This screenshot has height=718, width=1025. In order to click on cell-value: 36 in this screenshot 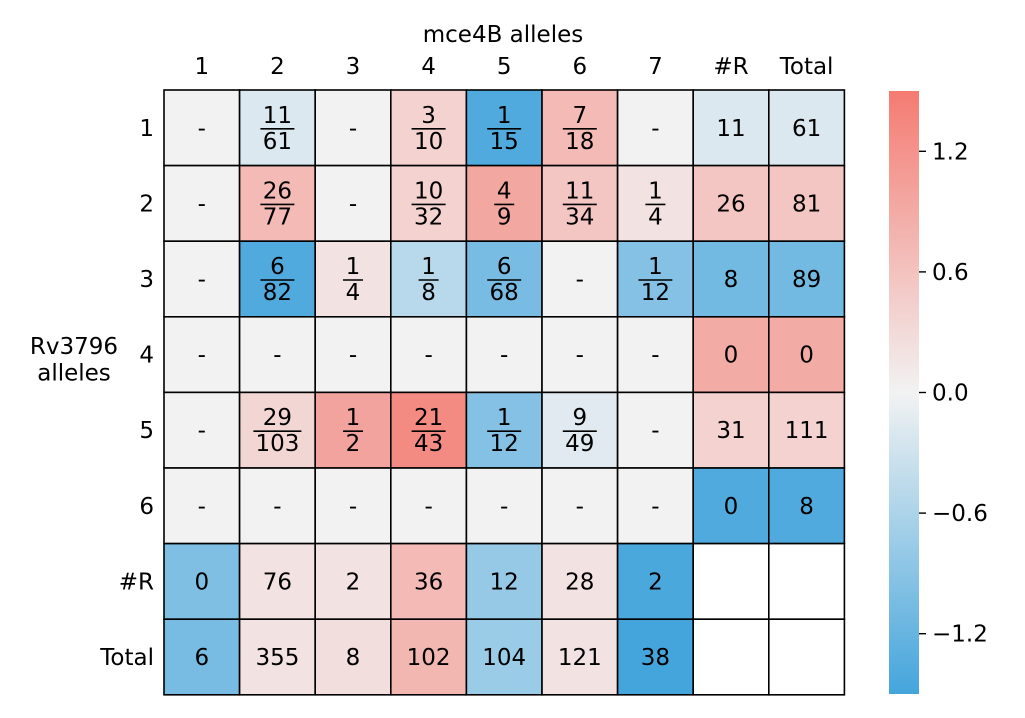, I will do `click(428, 582)`.